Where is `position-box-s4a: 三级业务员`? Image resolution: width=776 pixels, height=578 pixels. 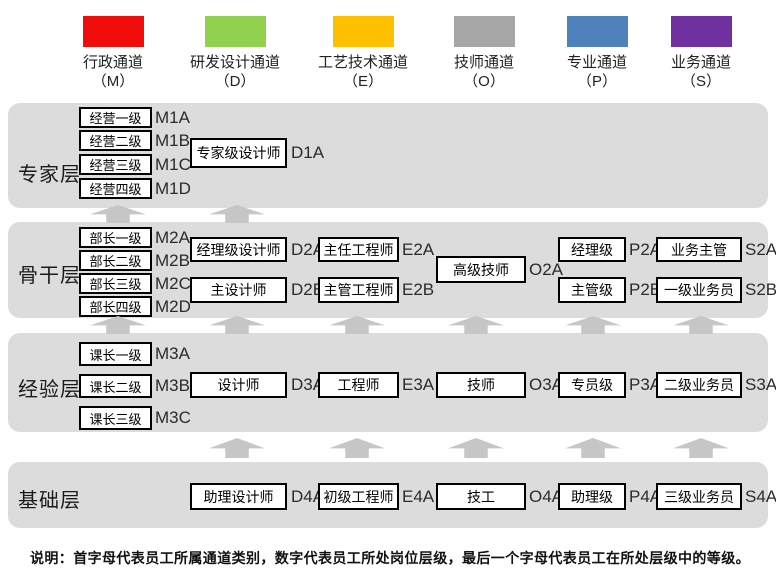
position-box-s4a: 三级业务员 is located at coordinates (699, 496).